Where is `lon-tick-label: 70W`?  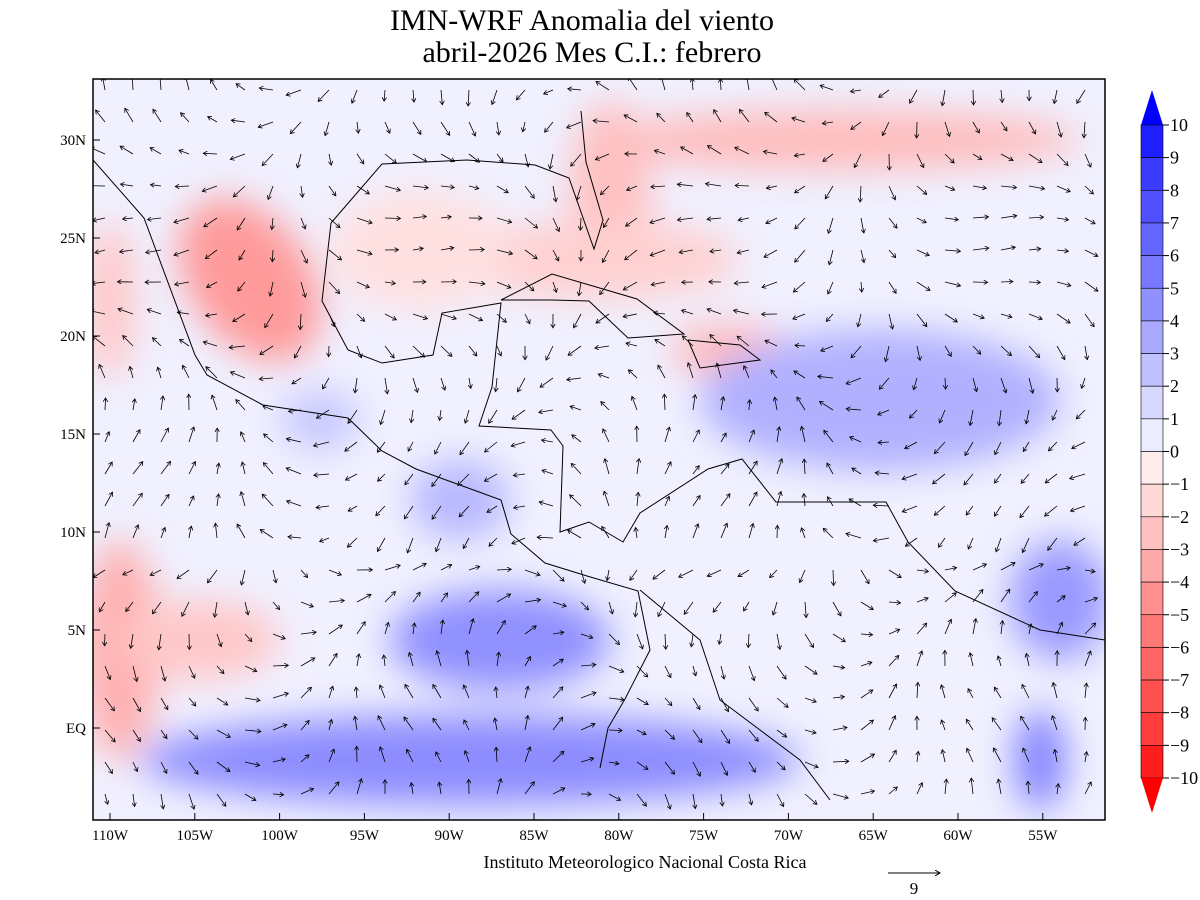
lon-tick-label: 70W is located at coordinates (789, 836).